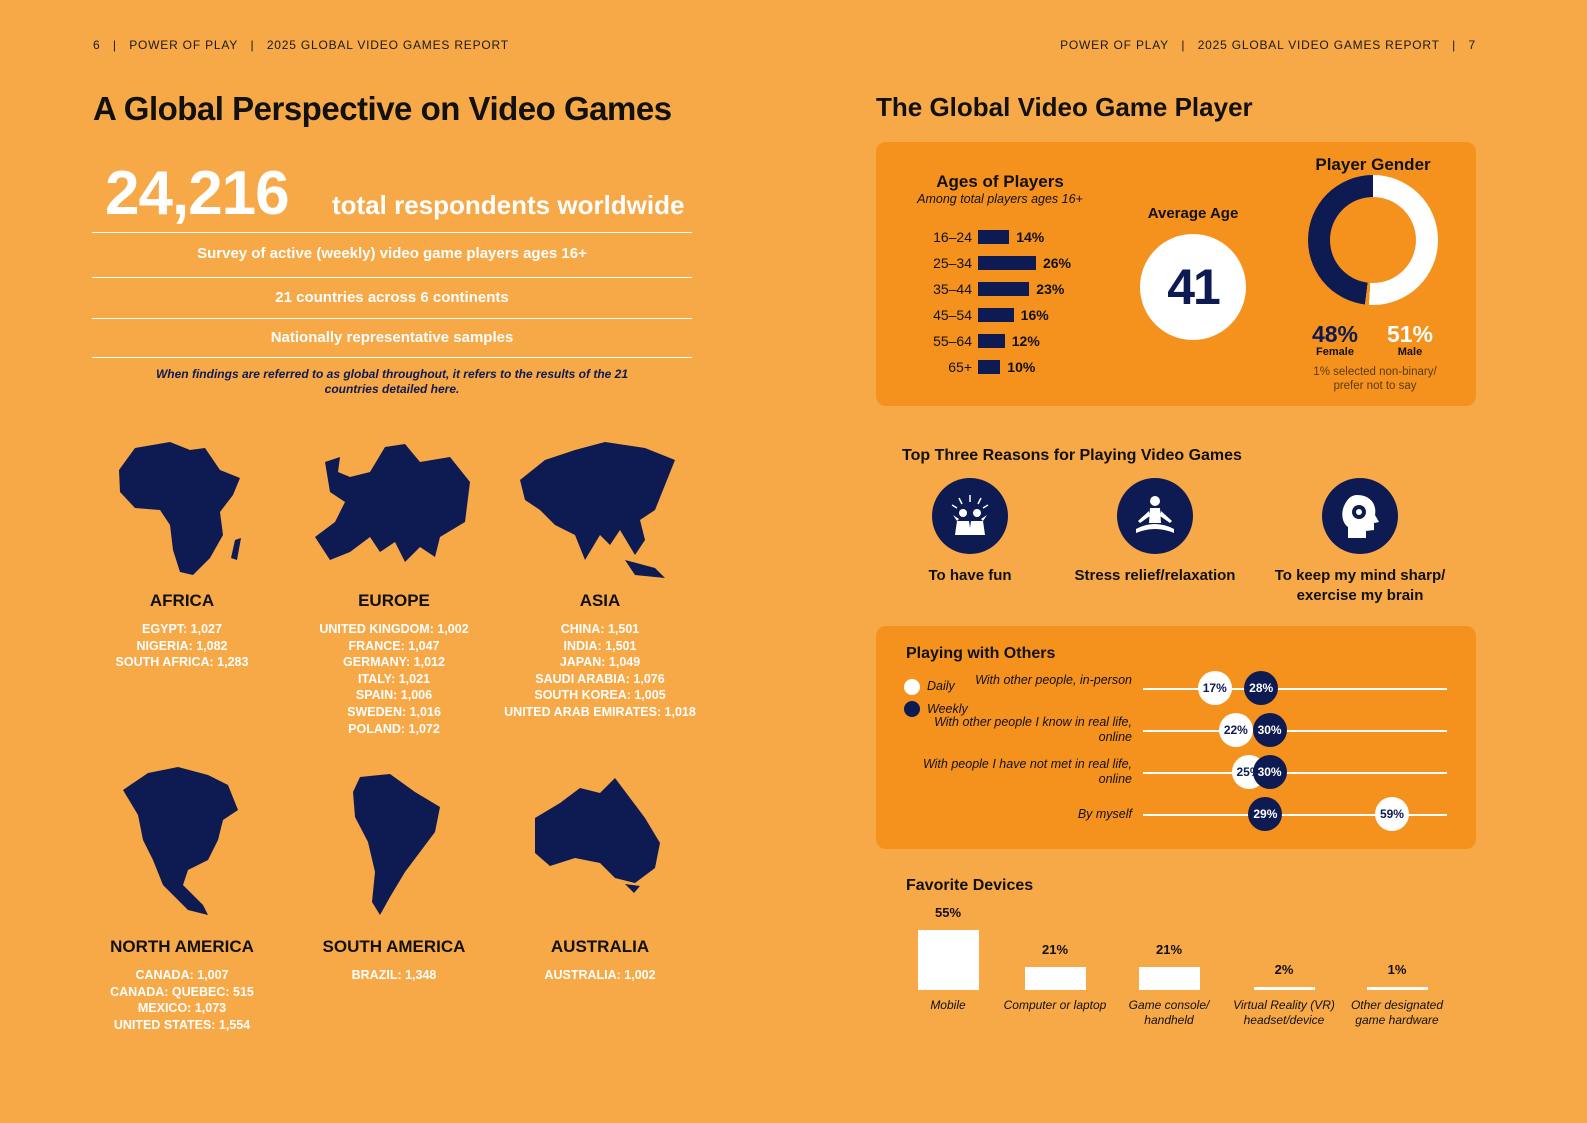  What do you see at coordinates (952, 289) in the screenshot?
I see `age-group-label: 35–44` at bounding box center [952, 289].